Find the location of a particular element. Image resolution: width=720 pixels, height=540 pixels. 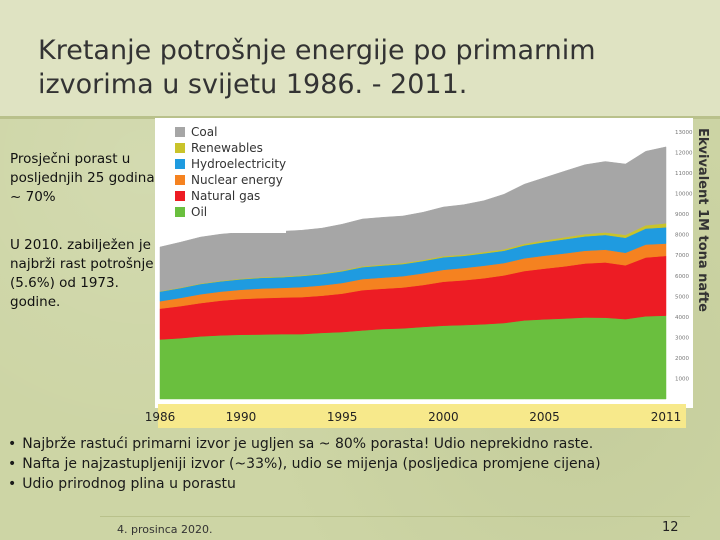

footer-divider is located at coordinates (395, 516).